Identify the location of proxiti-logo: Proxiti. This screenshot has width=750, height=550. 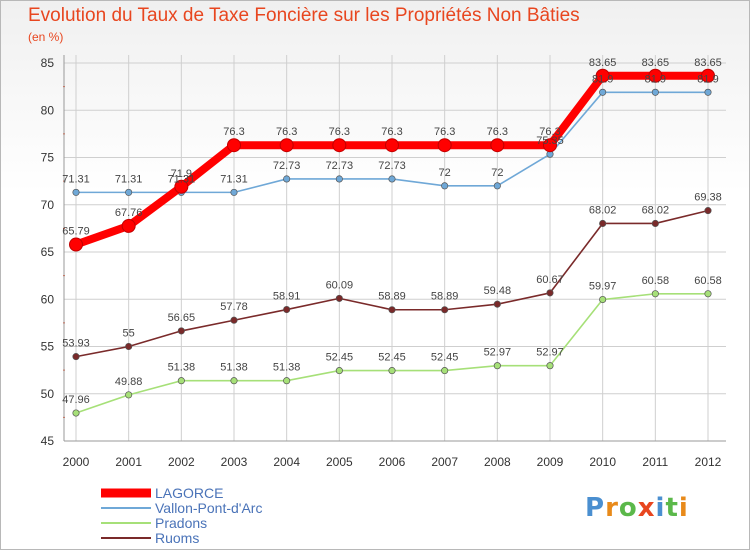
(637, 508).